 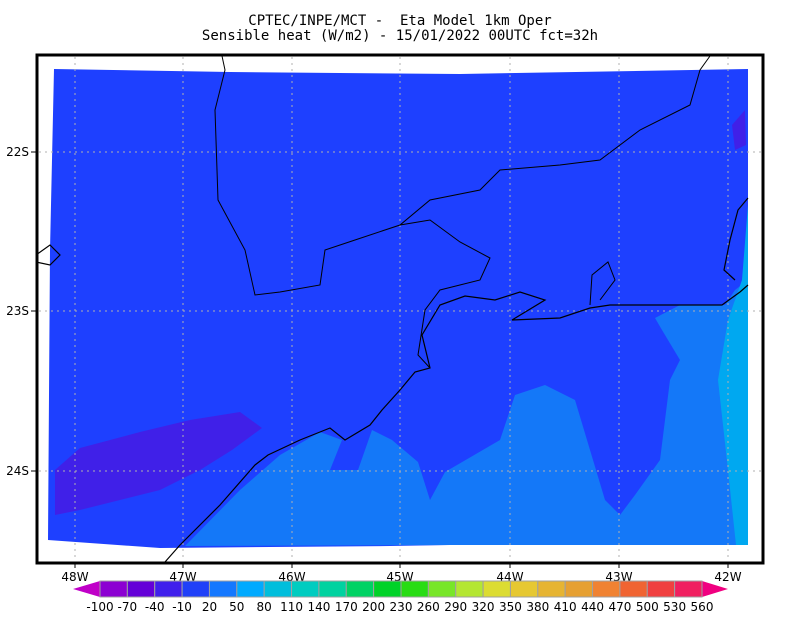 What do you see at coordinates (674, 607) in the screenshot?
I see `colorbar-label: 530` at bounding box center [674, 607].